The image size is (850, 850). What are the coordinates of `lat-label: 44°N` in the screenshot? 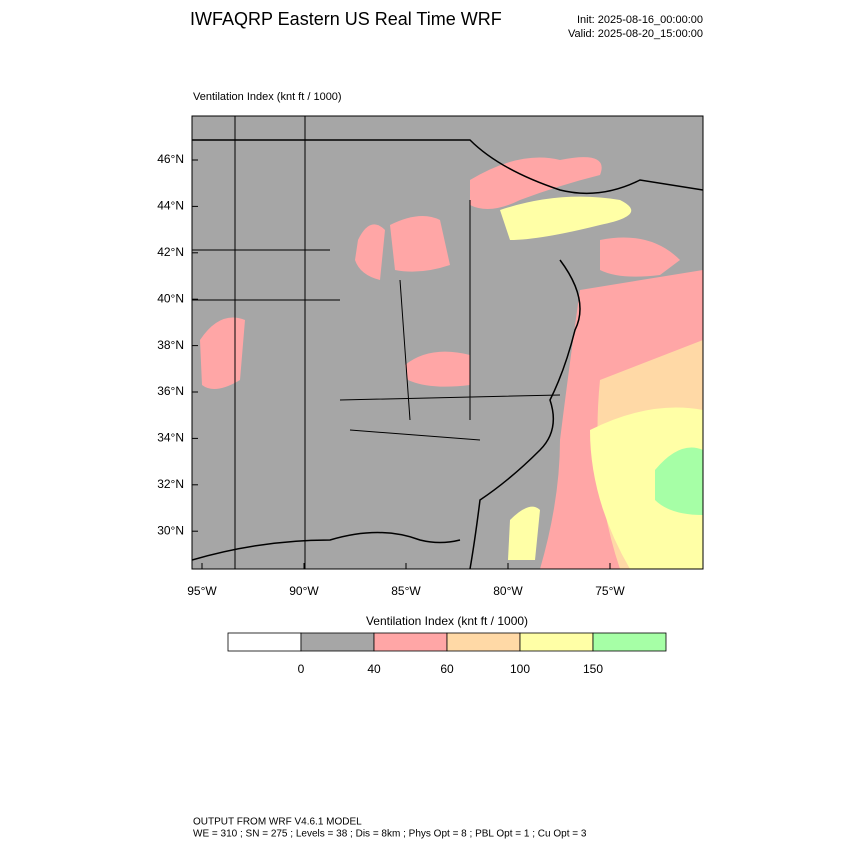 It's located at (170, 206).